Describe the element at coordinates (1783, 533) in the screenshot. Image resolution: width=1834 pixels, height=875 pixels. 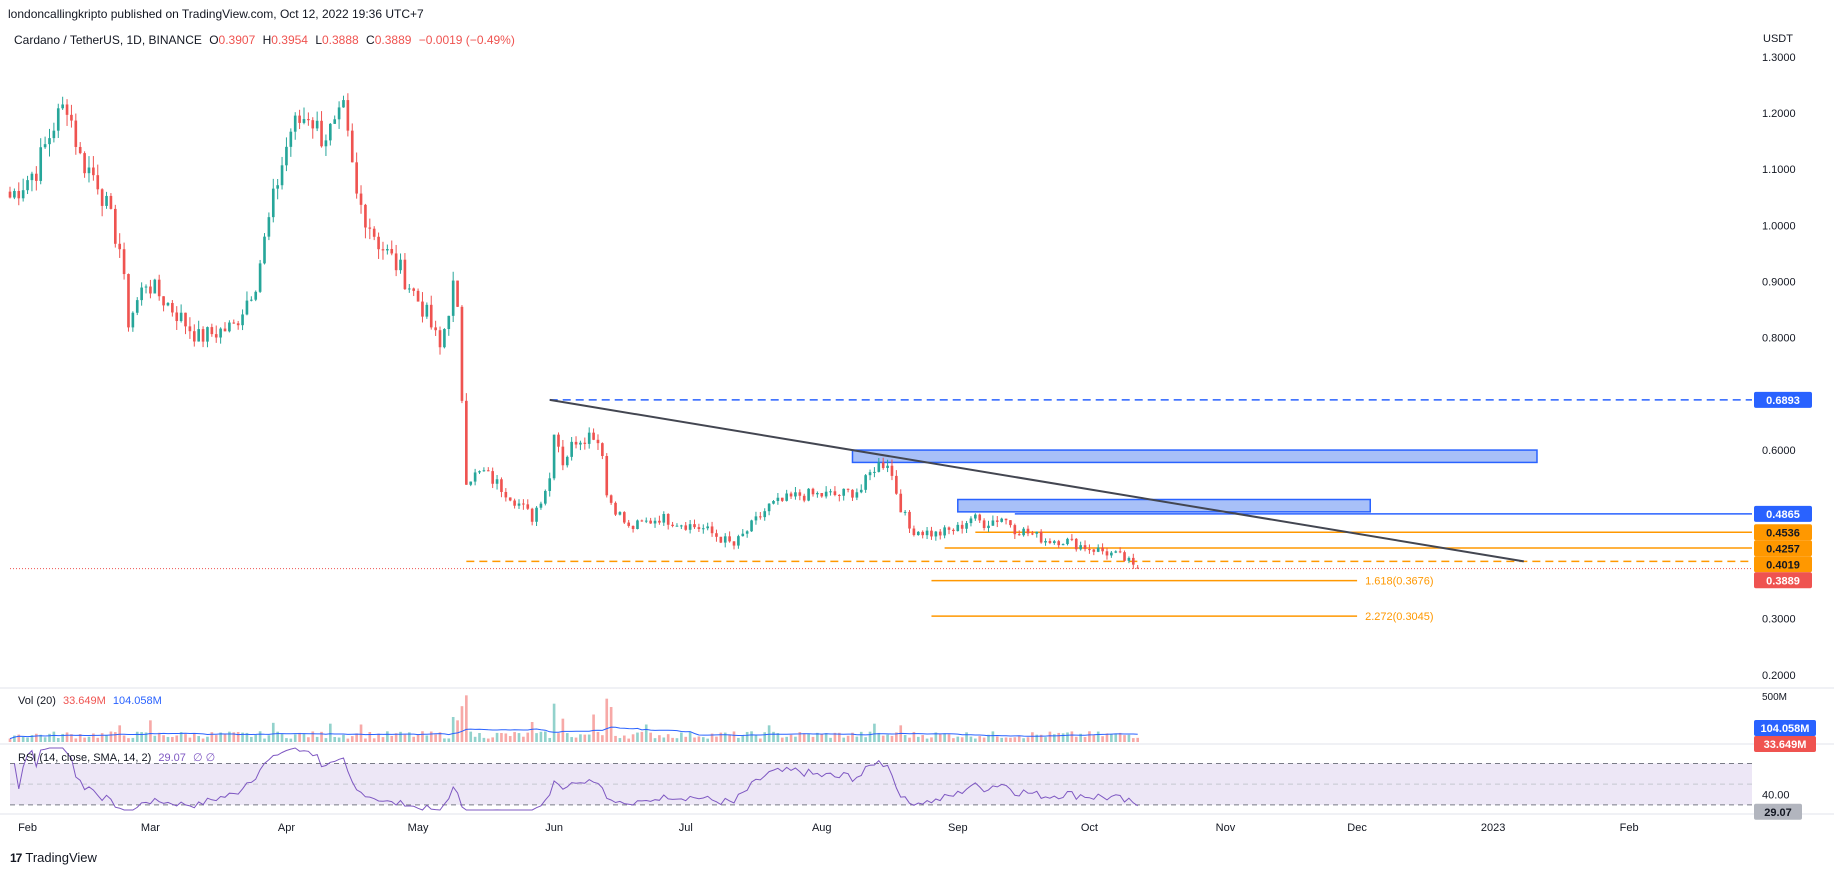
I see `price-tag-0.4536: 0.4536` at that location.